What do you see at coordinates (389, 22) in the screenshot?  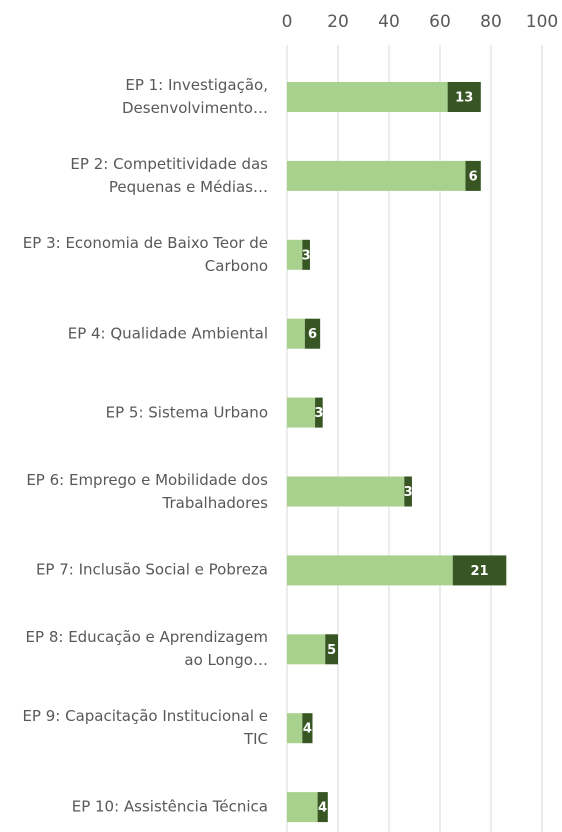 I see `x-tick-label: 40` at bounding box center [389, 22].